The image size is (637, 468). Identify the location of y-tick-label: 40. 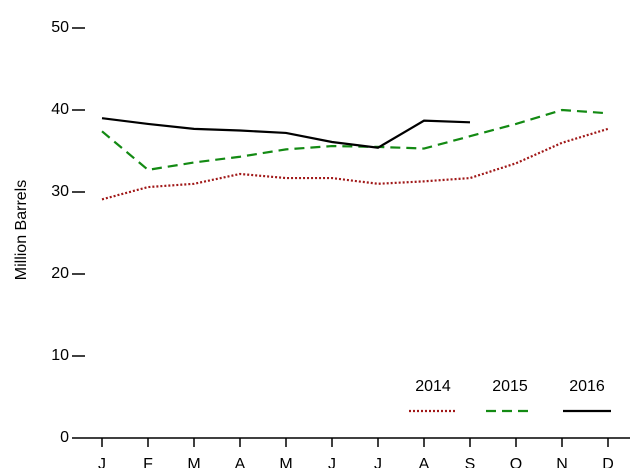
(60, 109).